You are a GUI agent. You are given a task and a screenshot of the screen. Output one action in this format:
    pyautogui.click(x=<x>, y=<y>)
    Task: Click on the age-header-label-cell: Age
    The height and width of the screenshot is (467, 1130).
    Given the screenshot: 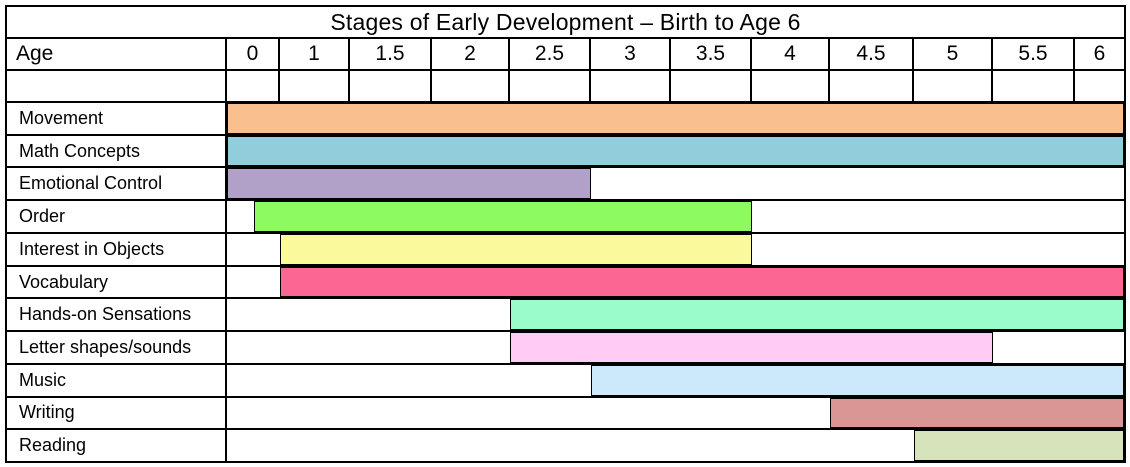 What is the action you would take?
    pyautogui.click(x=117, y=54)
    